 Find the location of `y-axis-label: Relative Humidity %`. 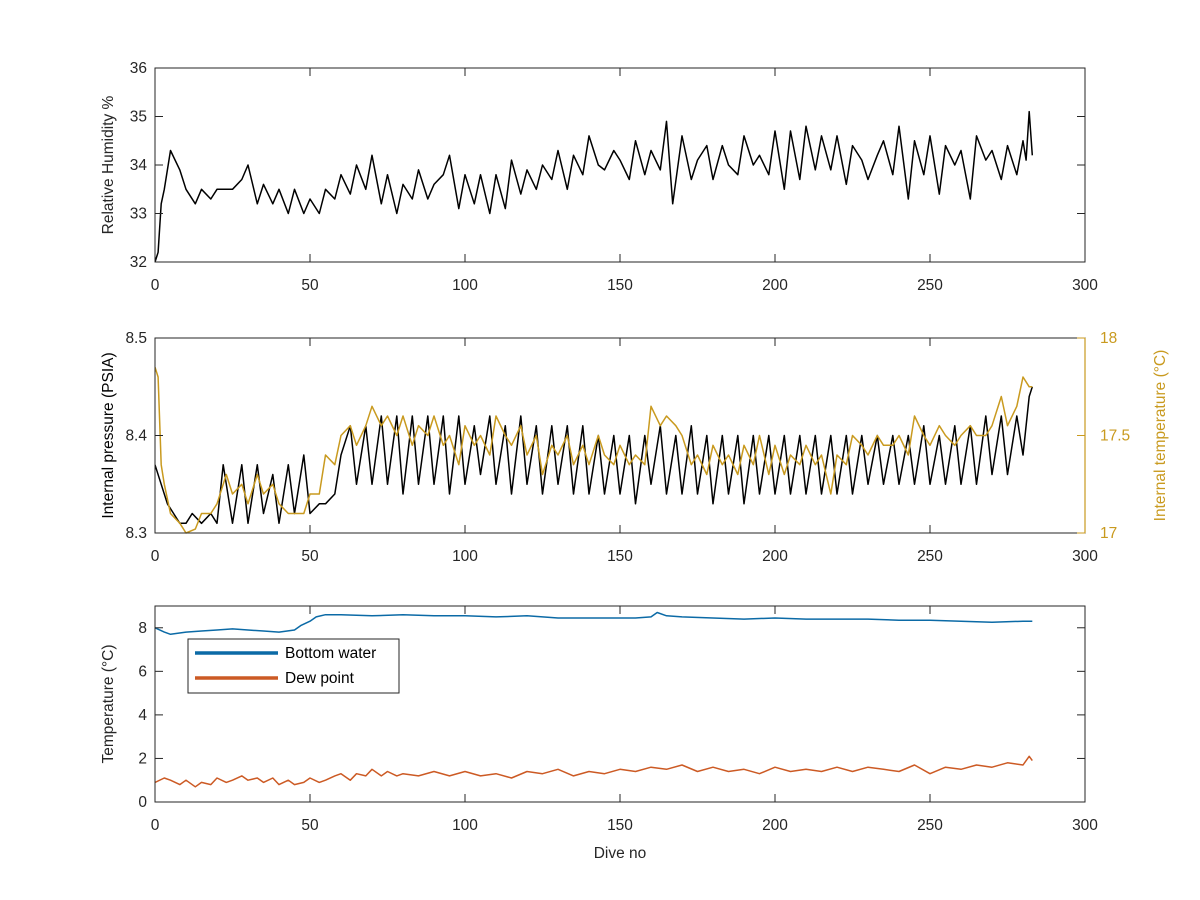

y-axis-label: Relative Humidity % is located at coordinates (108, 164).